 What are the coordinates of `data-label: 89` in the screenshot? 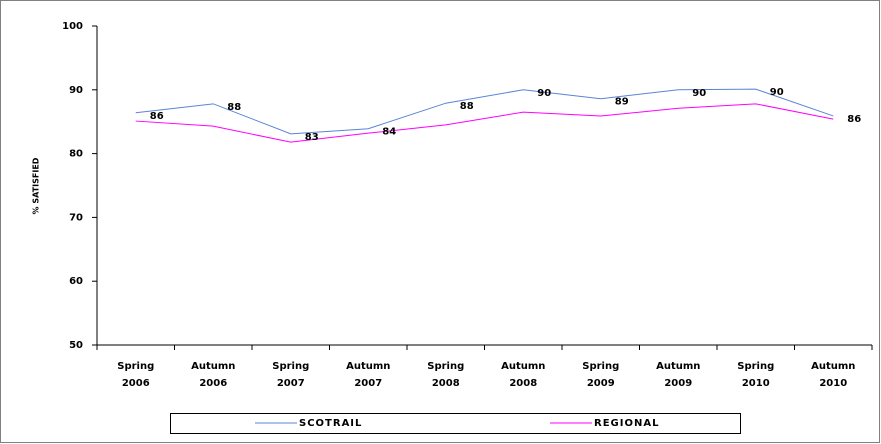 It's located at (622, 102).